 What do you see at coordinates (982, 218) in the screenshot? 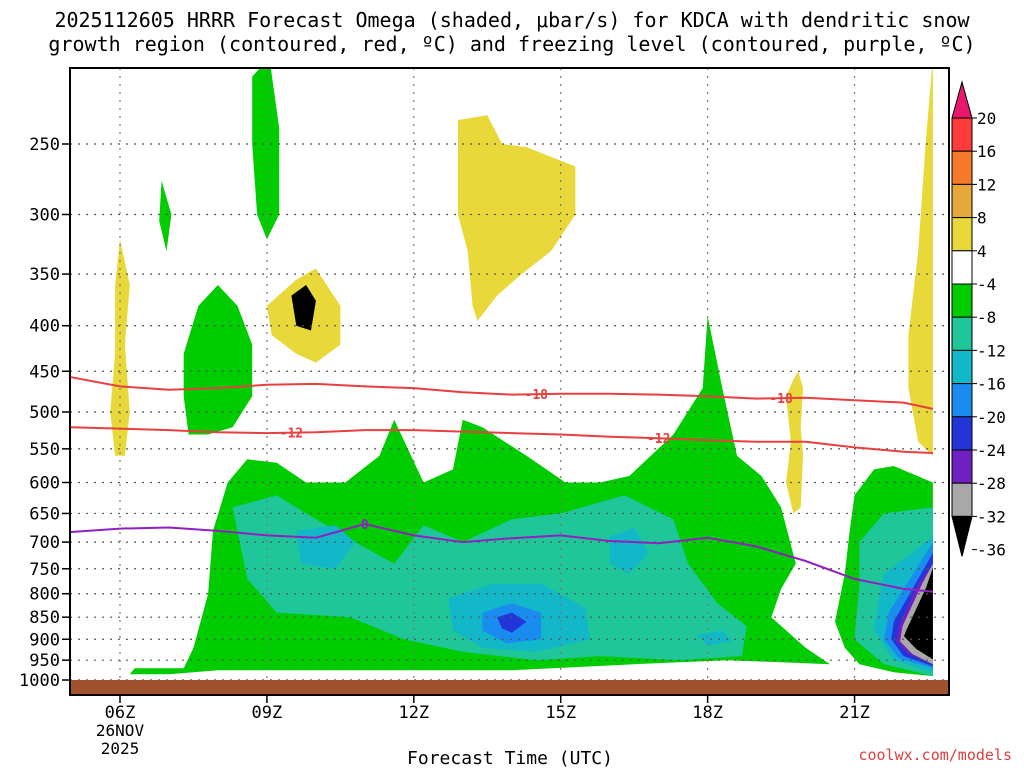
I see `colorbar-label: 8` at bounding box center [982, 218].